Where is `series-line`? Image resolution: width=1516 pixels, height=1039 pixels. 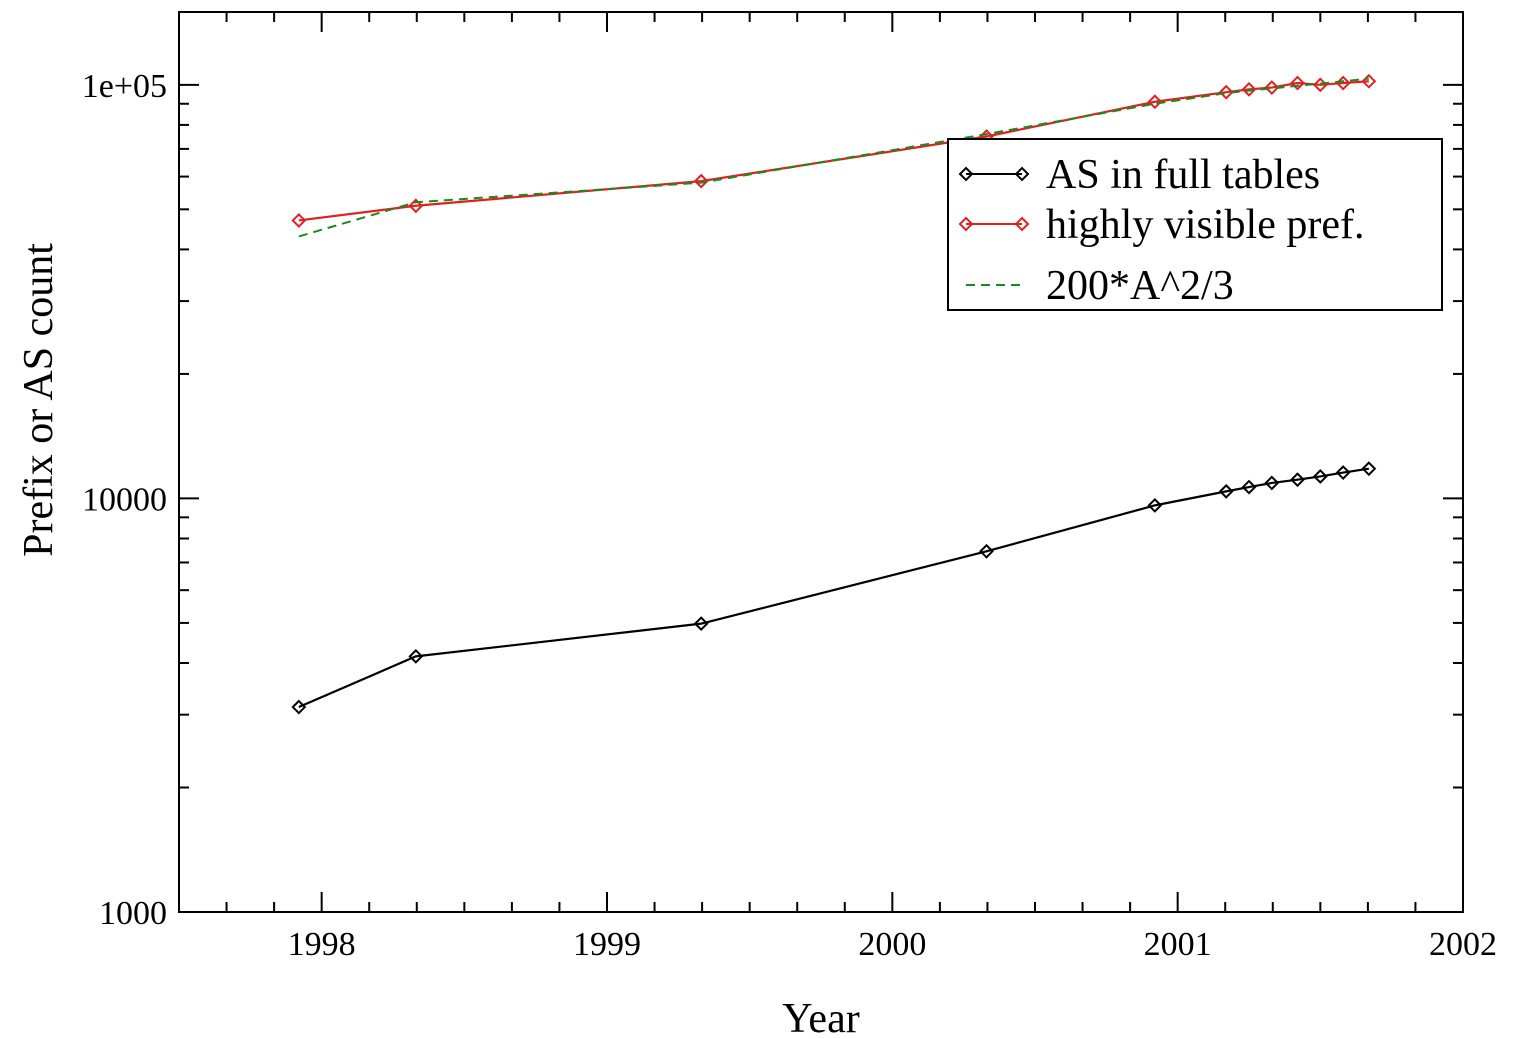 series-line is located at coordinates (833, 157).